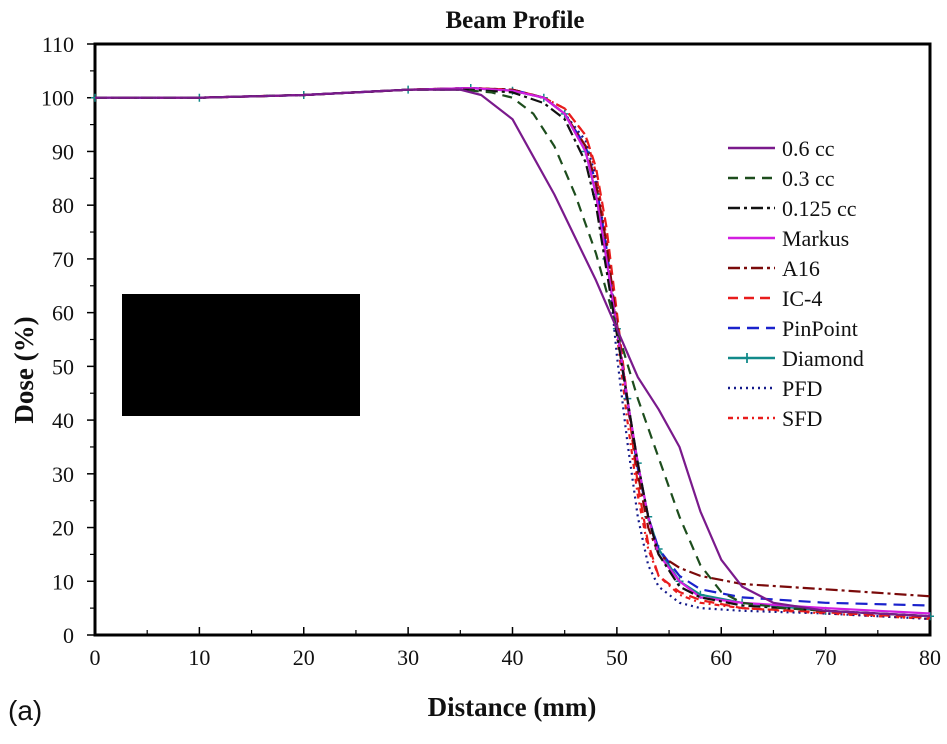 The image size is (947, 744). What do you see at coordinates (820, 328) in the screenshot?
I see `legend-label: PinPoint` at bounding box center [820, 328].